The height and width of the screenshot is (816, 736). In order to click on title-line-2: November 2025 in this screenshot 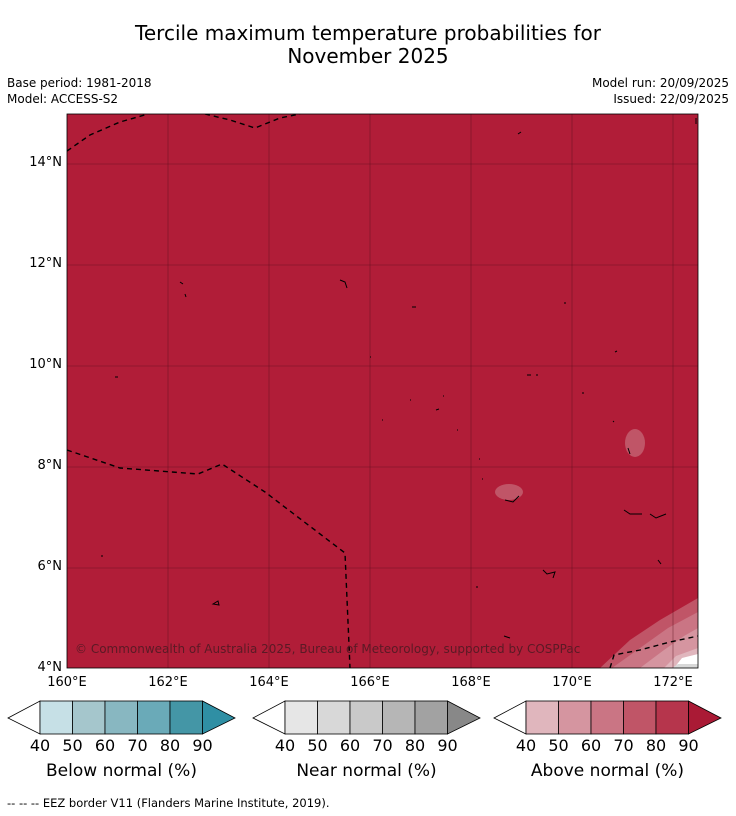, I will do `click(368, 56)`.